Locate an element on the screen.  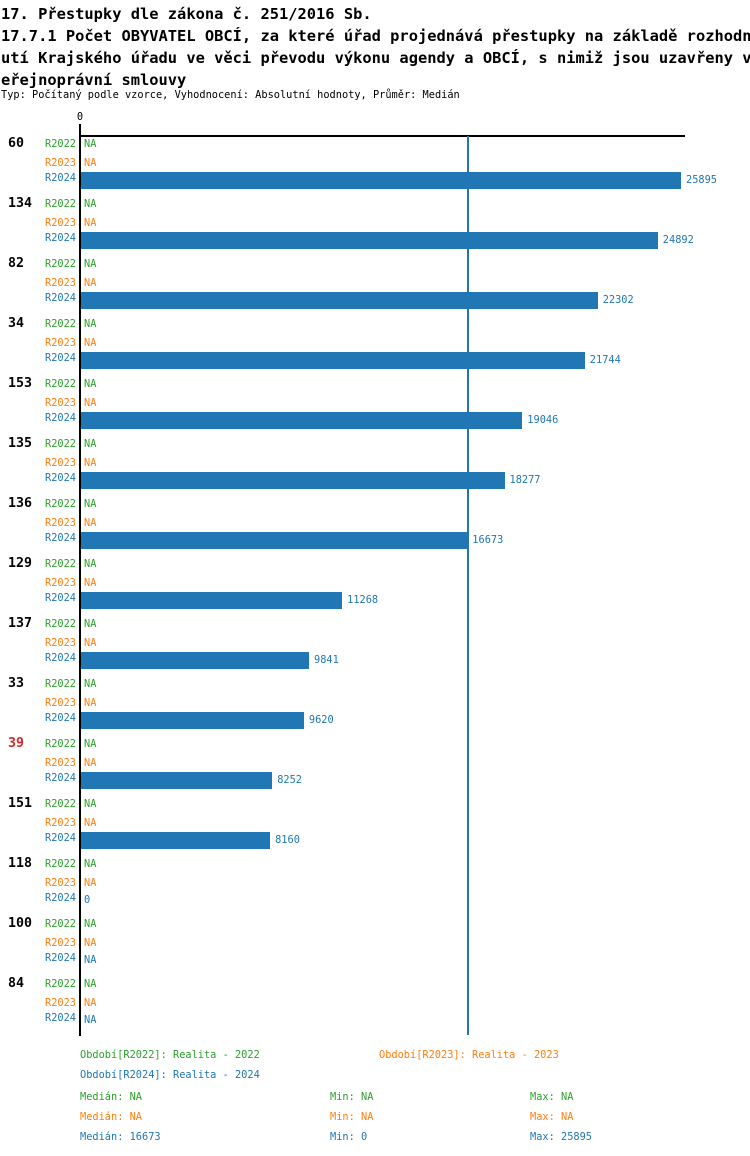
stat-max-r2024: Max: 25895 is located at coordinates (561, 1137).